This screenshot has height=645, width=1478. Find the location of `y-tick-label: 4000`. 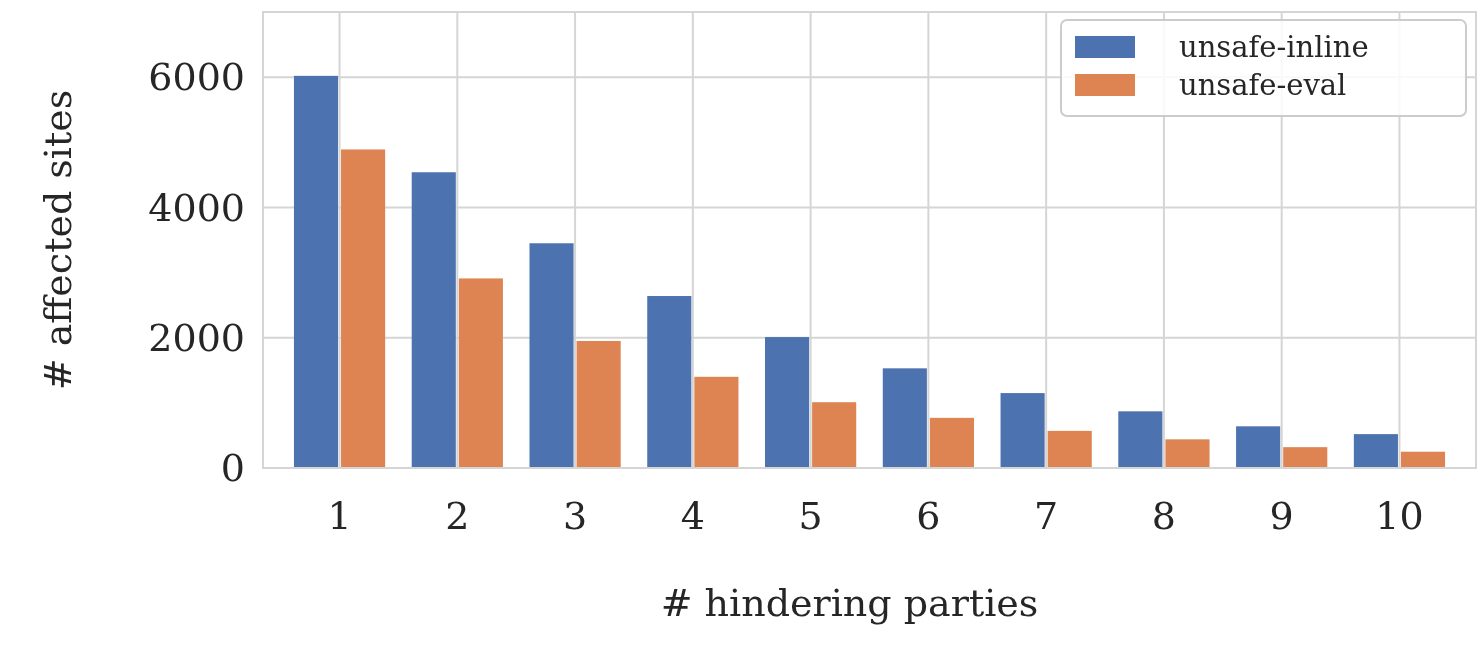

y-tick-label: 4000 is located at coordinates (196, 207).